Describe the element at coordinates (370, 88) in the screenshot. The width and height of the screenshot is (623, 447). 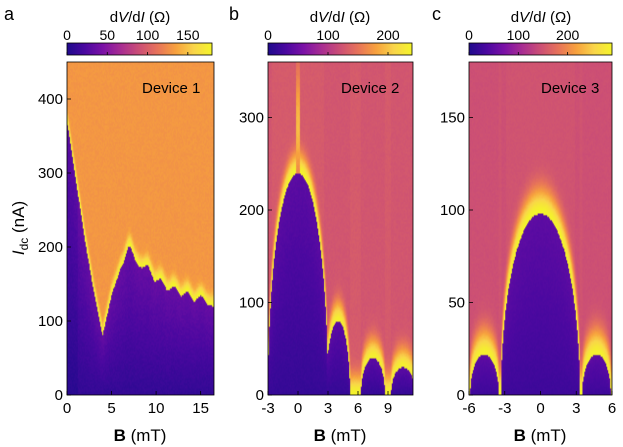
I see `device-label-2: Device 2` at that location.